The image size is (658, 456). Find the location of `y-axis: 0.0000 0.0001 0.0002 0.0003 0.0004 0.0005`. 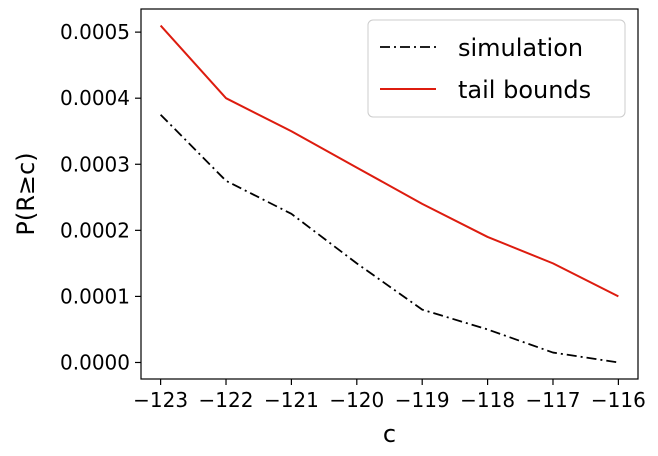

y-axis: 0.0000 0.0001 0.0002 0.0003 0.0004 0.0005 is located at coordinates (100, 197).